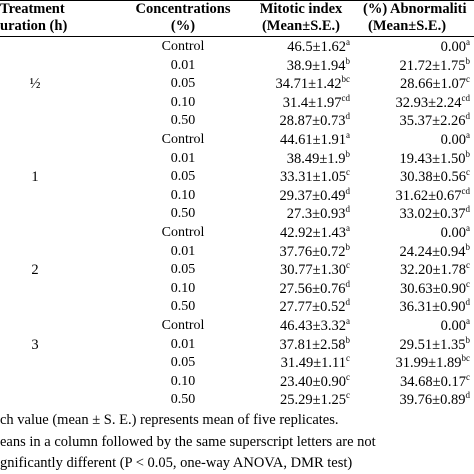 This screenshot has height=474, width=474. I want to click on abnormality-value: 39.76±0.89, so click(432, 400).